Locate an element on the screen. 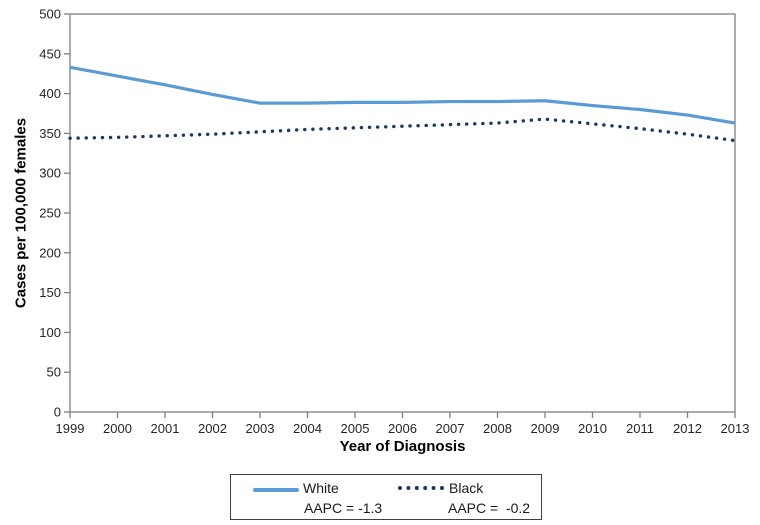 The image size is (760, 525). x-axis-tick-label: 2002 is located at coordinates (212, 428).